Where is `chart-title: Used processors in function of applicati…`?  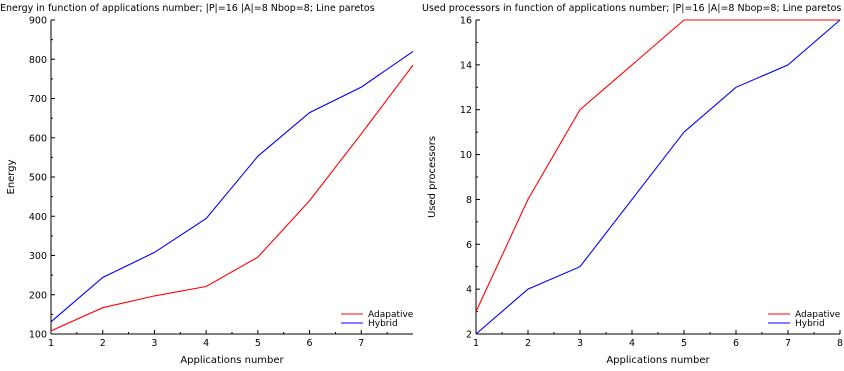 chart-title: Used processors in function of applicati… is located at coordinates (631, 8).